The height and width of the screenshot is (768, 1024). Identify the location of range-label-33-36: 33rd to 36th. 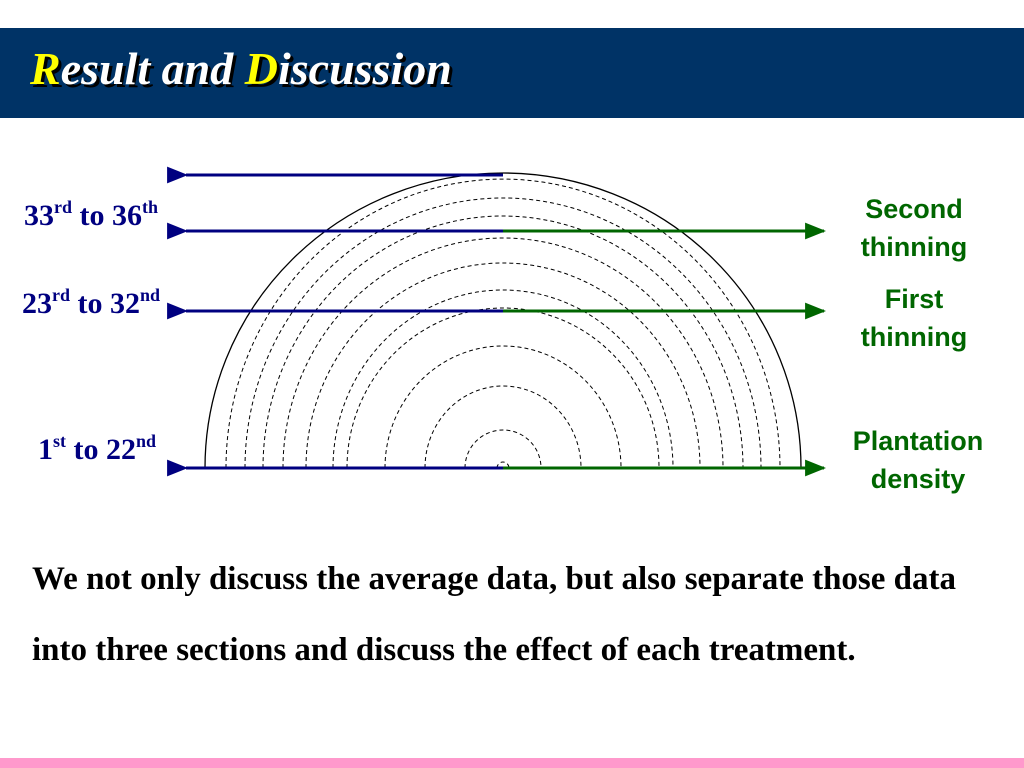
(91, 214).